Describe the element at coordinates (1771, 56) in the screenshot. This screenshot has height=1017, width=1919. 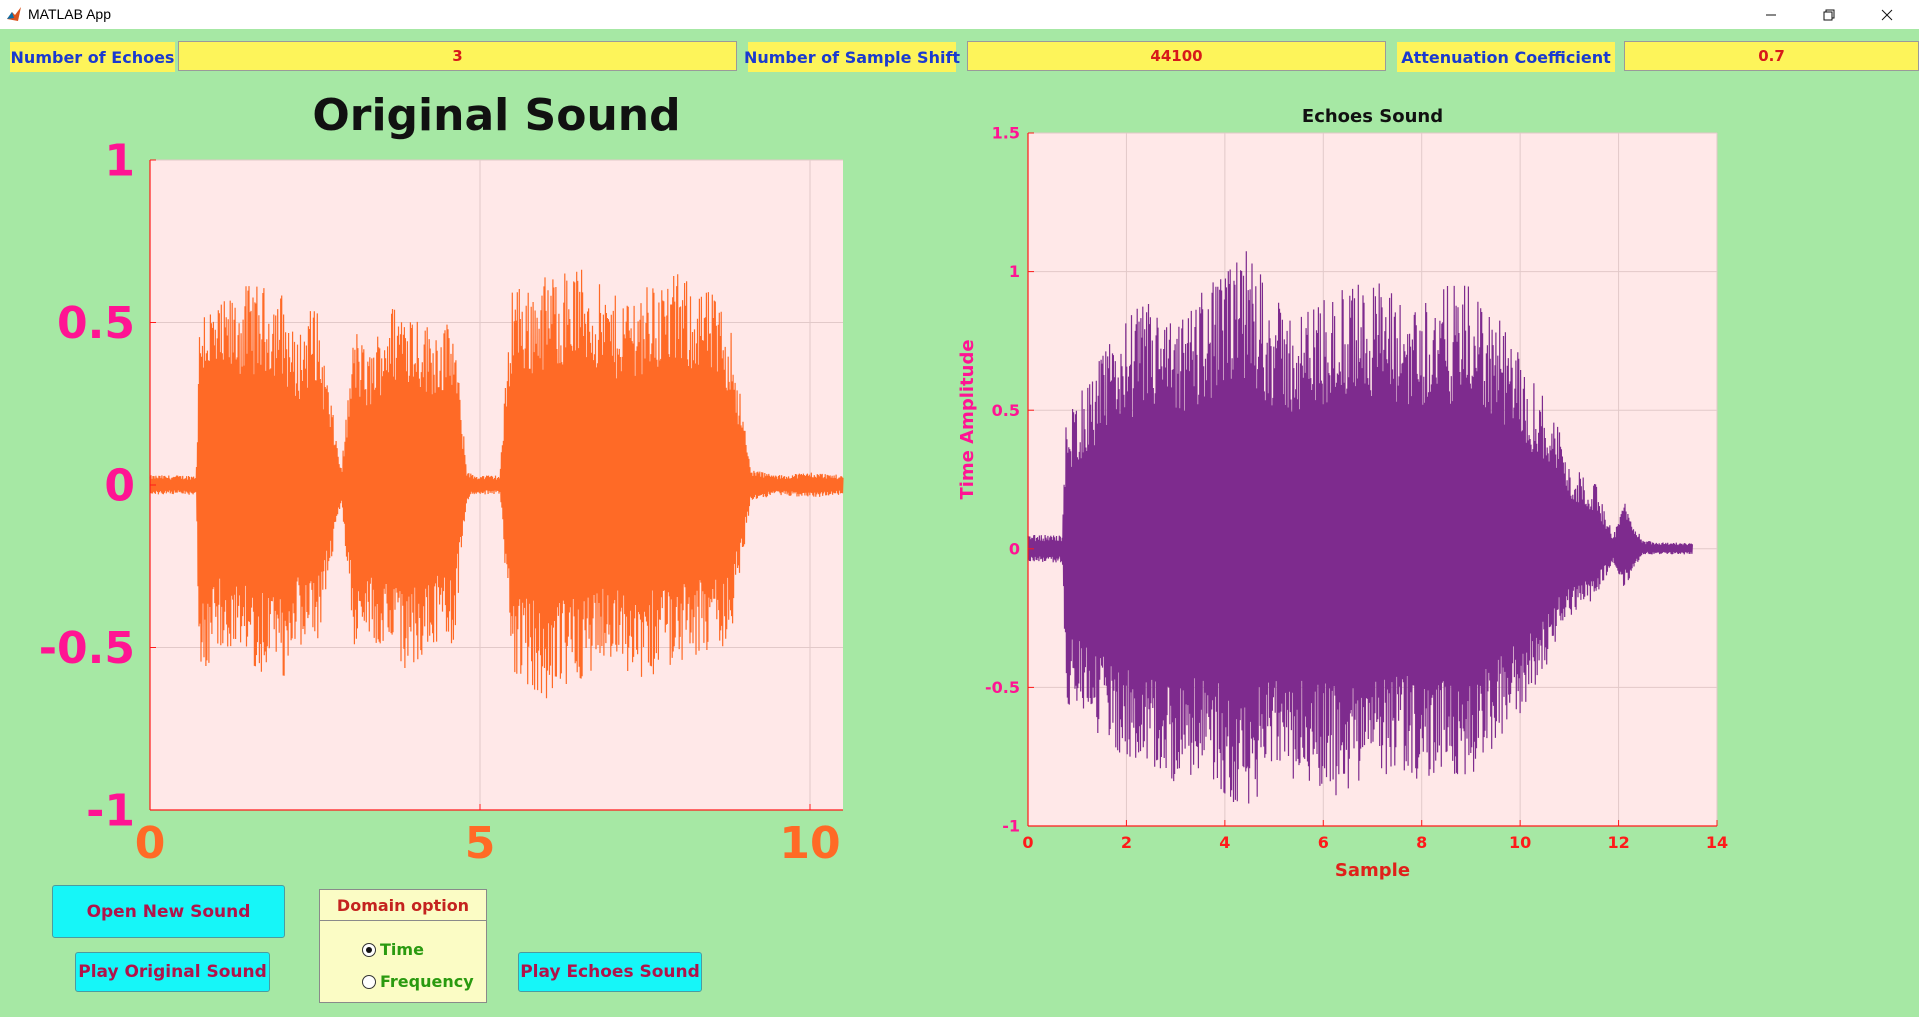
I see `attenuation-input` at that location.